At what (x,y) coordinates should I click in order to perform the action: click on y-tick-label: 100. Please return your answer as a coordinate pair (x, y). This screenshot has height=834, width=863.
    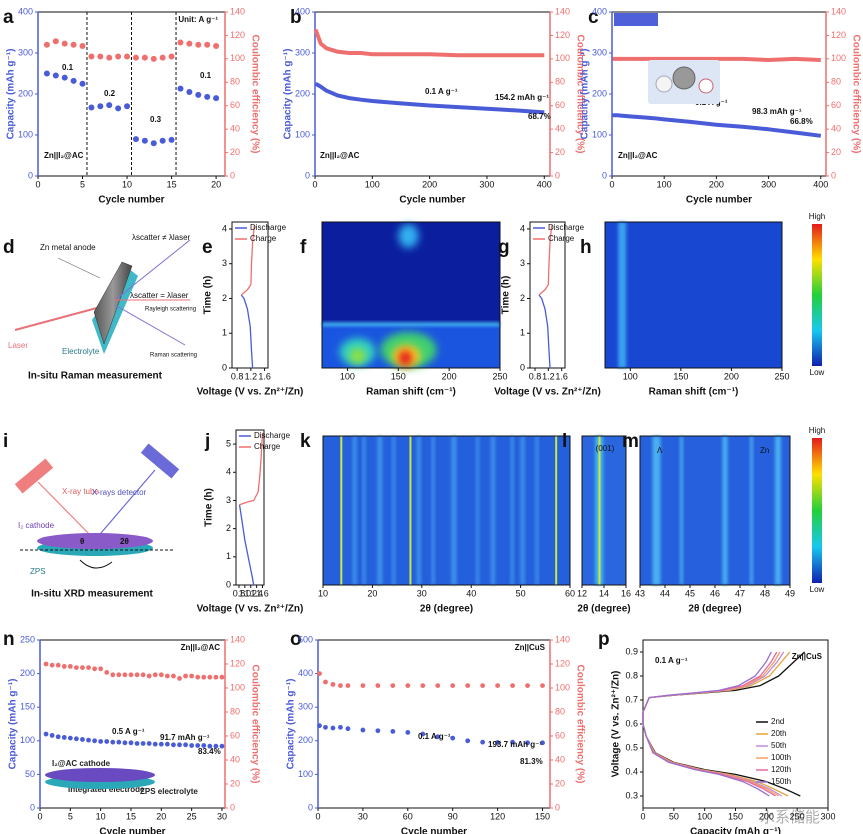
    Looking at the image, I should click on (305, 774).